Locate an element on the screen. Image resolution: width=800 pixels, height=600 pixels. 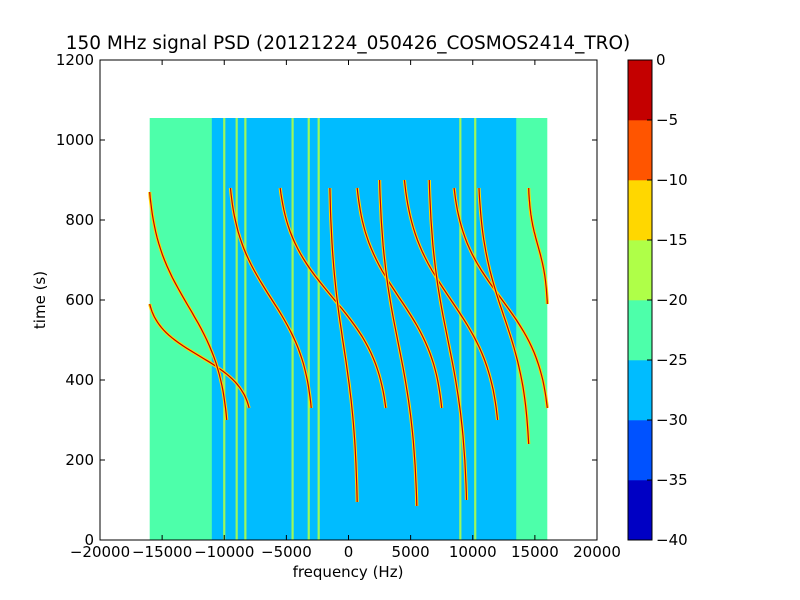
colorbar-tick-label: −40 is located at coordinates (672, 540).